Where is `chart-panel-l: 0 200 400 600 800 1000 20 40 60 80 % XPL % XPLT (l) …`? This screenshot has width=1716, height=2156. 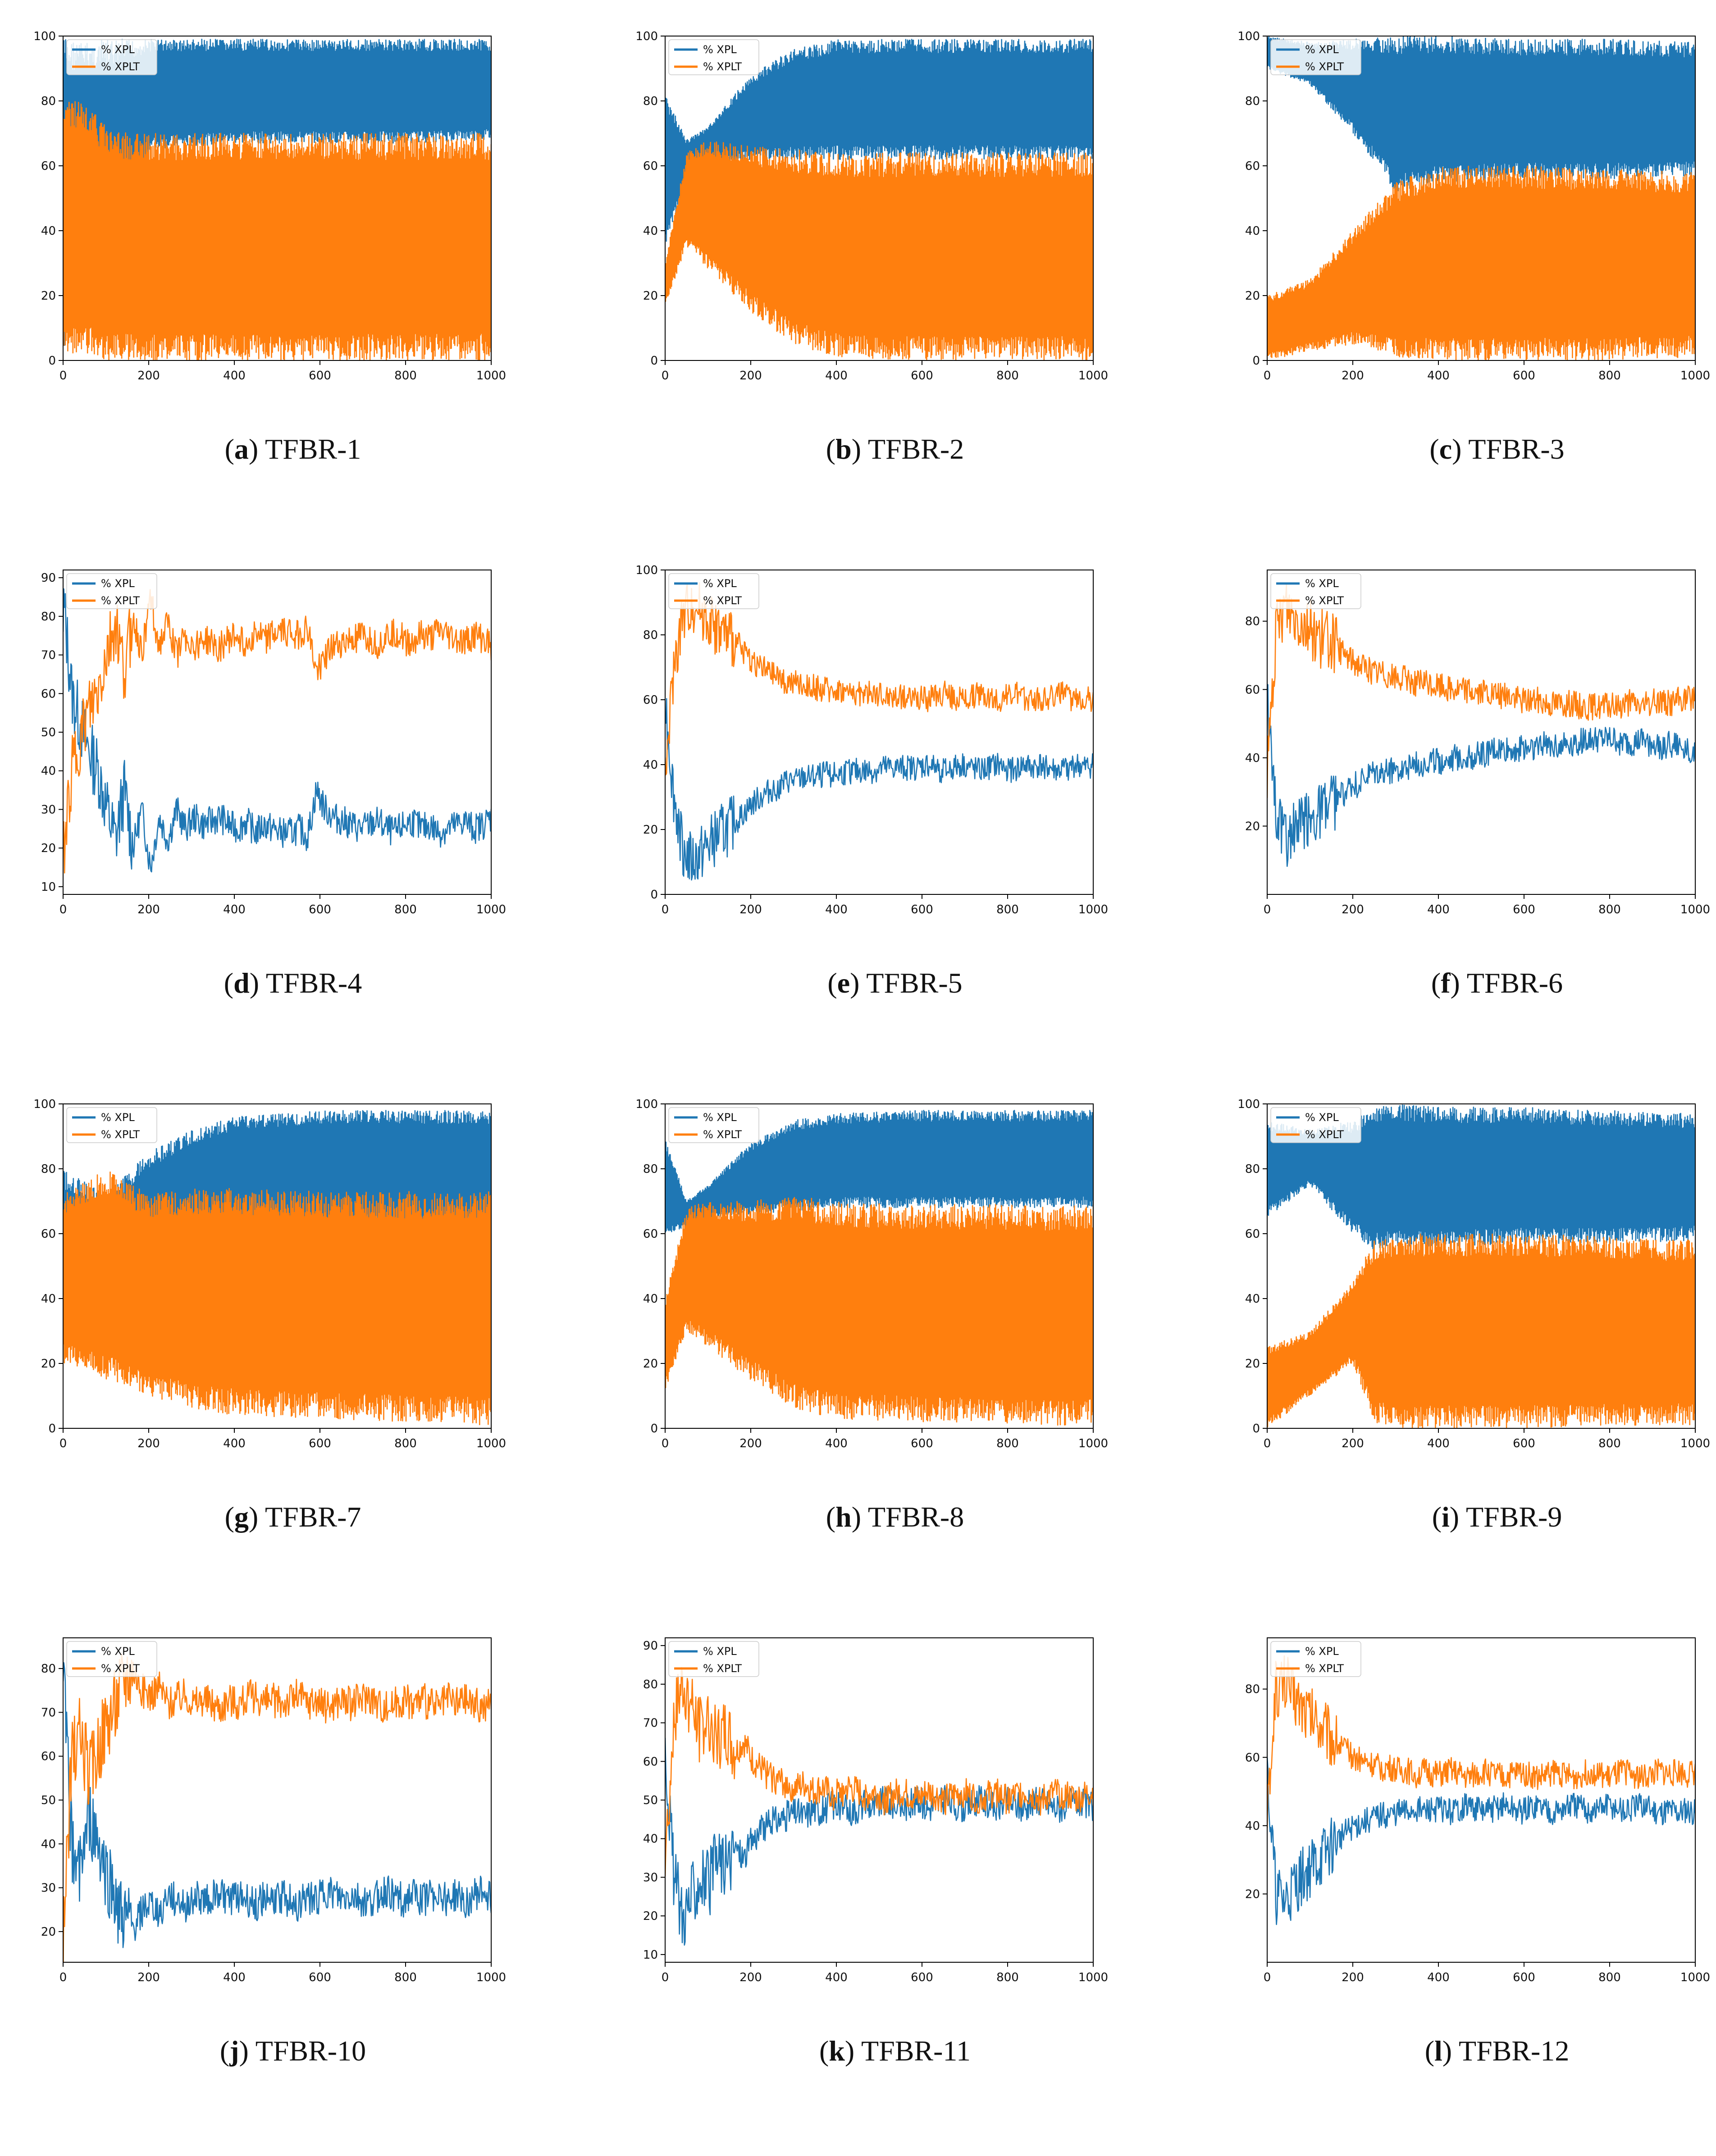 chart-panel-l: 0 200 400 600 800 1000 20 40 60 80 % XPL % XPLT (l) … is located at coordinates (1464, 1888).